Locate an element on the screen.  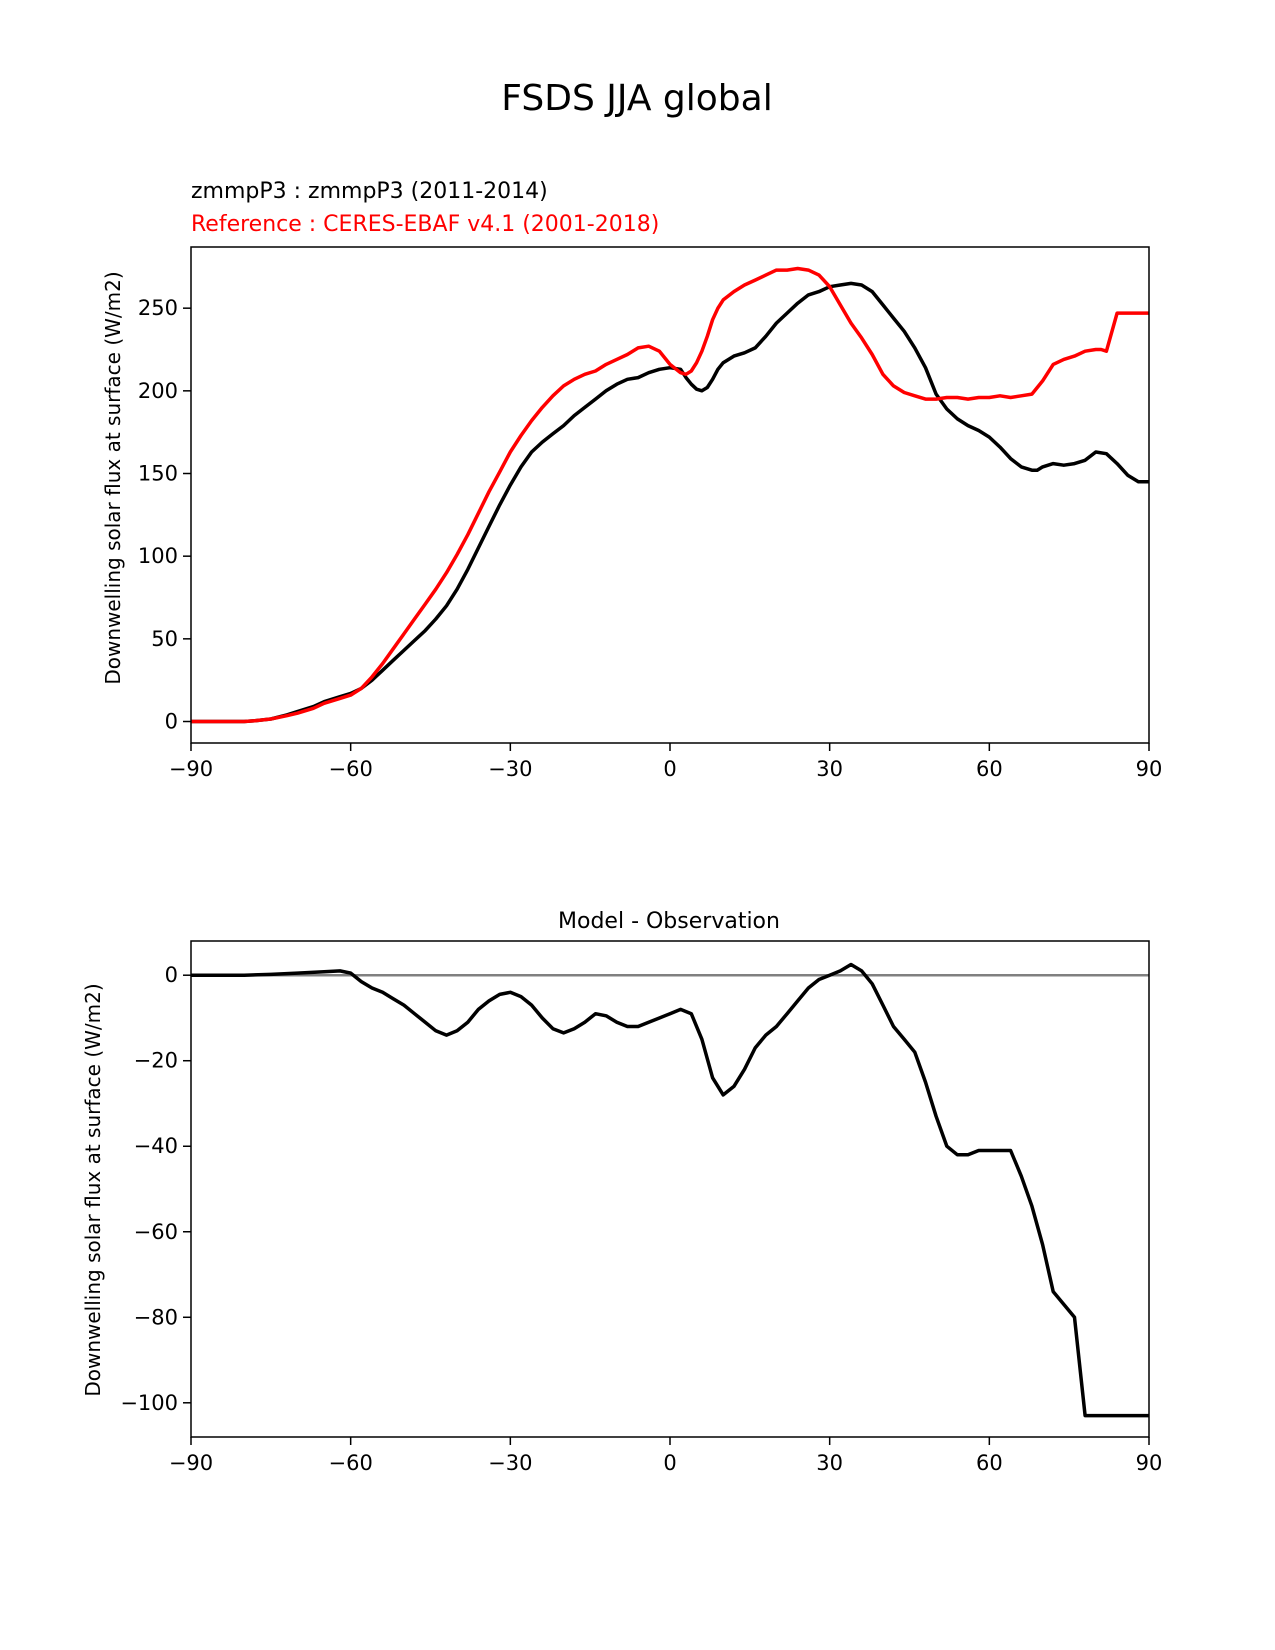
top-x-tick-label: −30 is located at coordinates (510, 769).